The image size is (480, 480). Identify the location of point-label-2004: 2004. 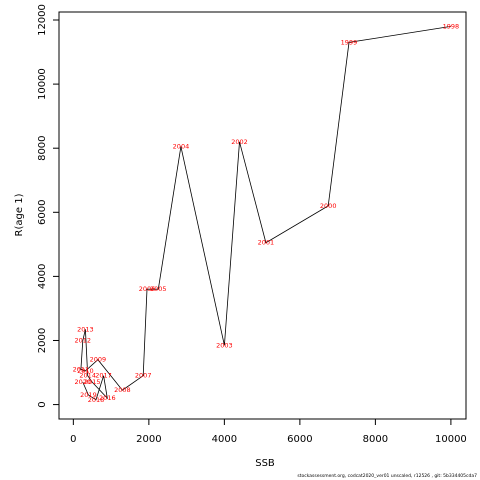
(181, 147).